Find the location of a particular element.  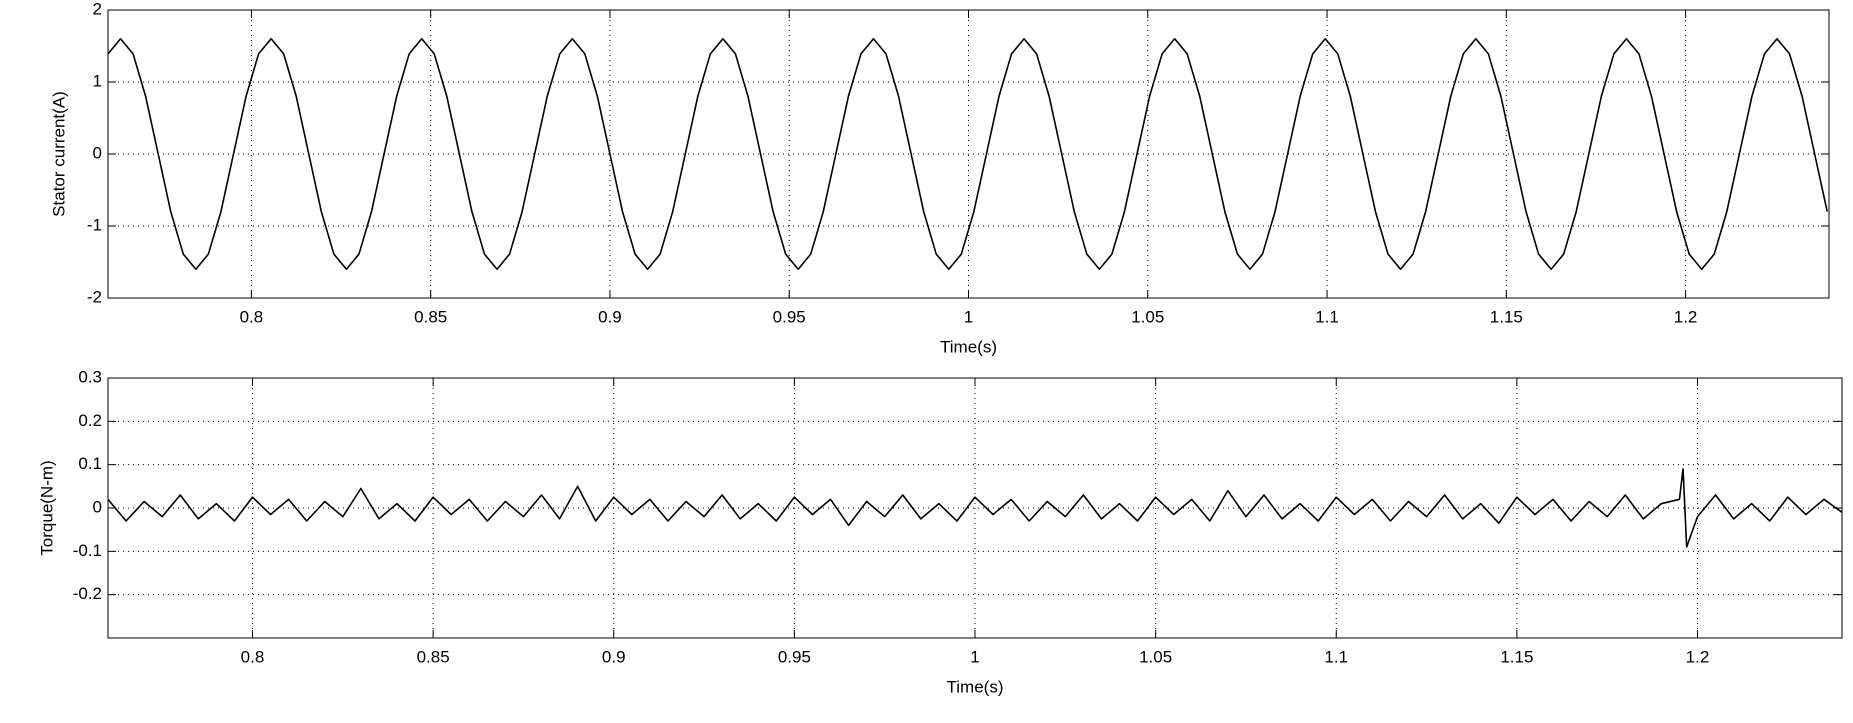

y-tick-label: 2 is located at coordinates (97, 9).